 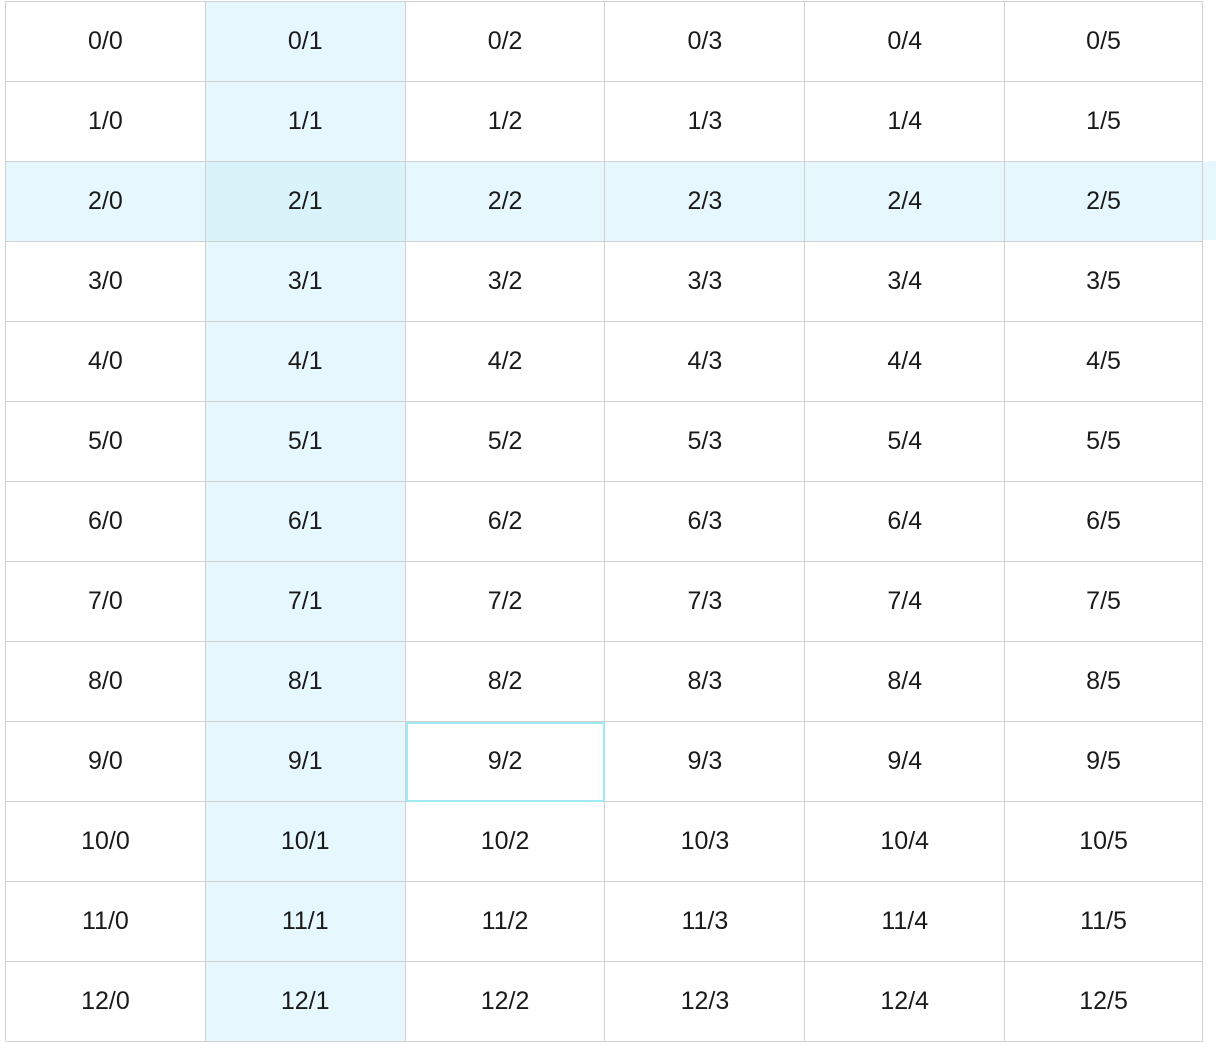 I want to click on grid-row: 6/0 6/1 6/2 6/3 6/4 6/5, so click(x=604, y=522).